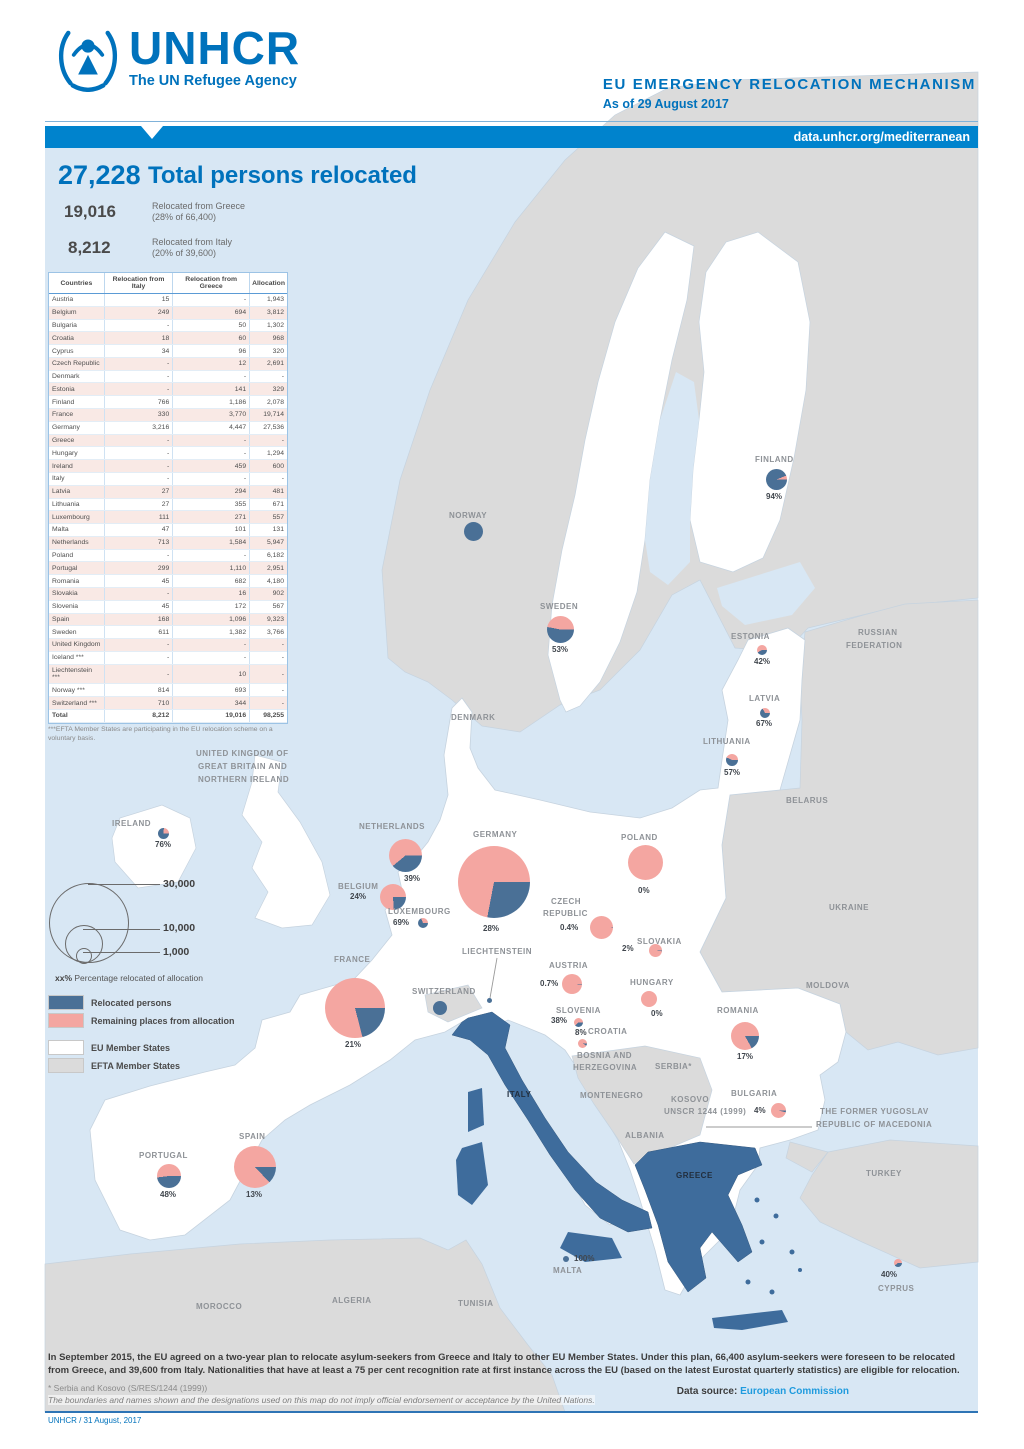 The height and width of the screenshot is (1449, 1024). I want to click on data-source-link: European Commission, so click(794, 1391).